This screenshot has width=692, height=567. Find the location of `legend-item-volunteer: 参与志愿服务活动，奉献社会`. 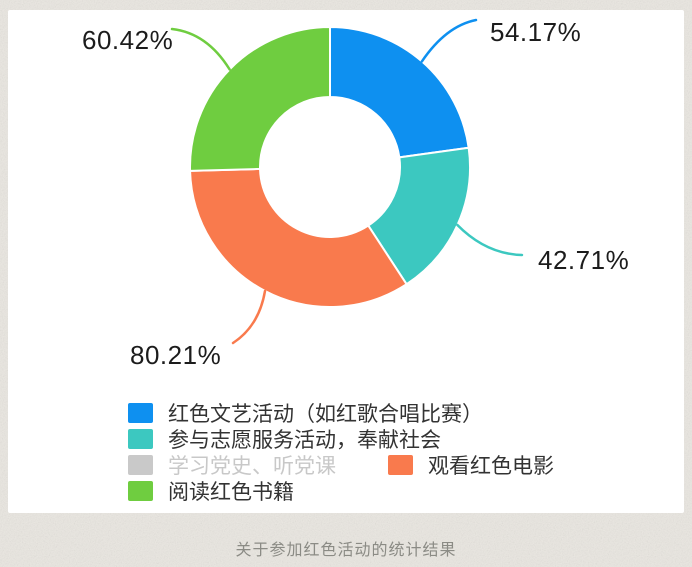

legend-item-volunteer: 参与志愿服务活动，奉献社会 is located at coordinates (284, 440).